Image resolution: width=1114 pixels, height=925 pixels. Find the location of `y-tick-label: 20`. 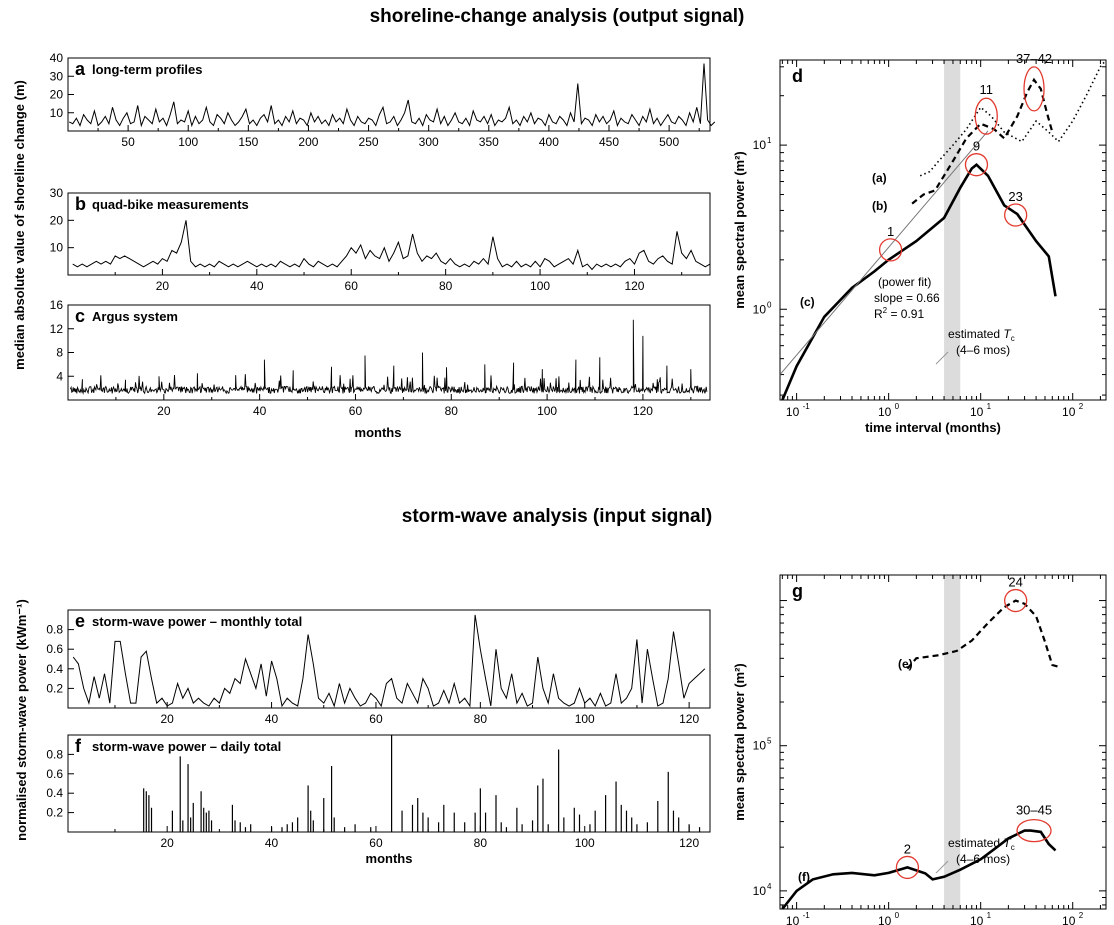

y-tick-label: 20 is located at coordinates (57, 95).